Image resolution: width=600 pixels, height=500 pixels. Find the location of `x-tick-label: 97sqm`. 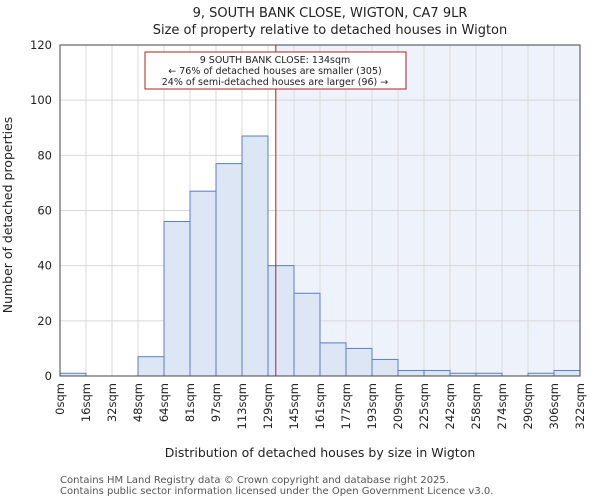

x-tick-label: 97sqm is located at coordinates (216, 402).